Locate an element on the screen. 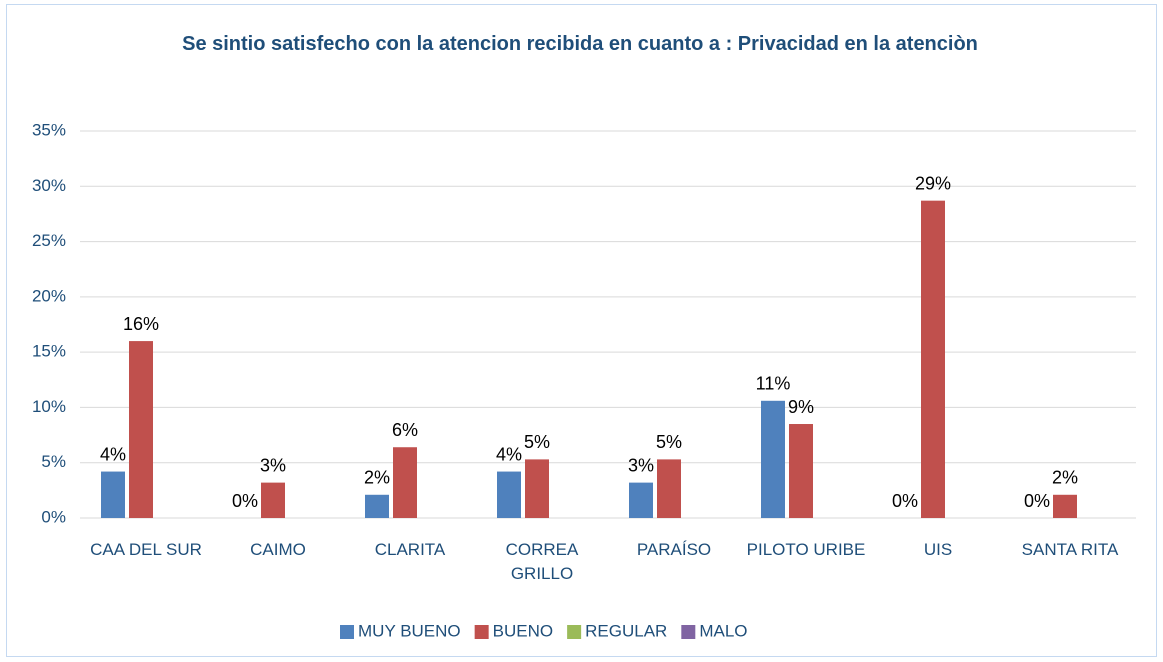 This screenshot has height=662, width=1163. x-tick-label: PARAÍSO is located at coordinates (674, 549).